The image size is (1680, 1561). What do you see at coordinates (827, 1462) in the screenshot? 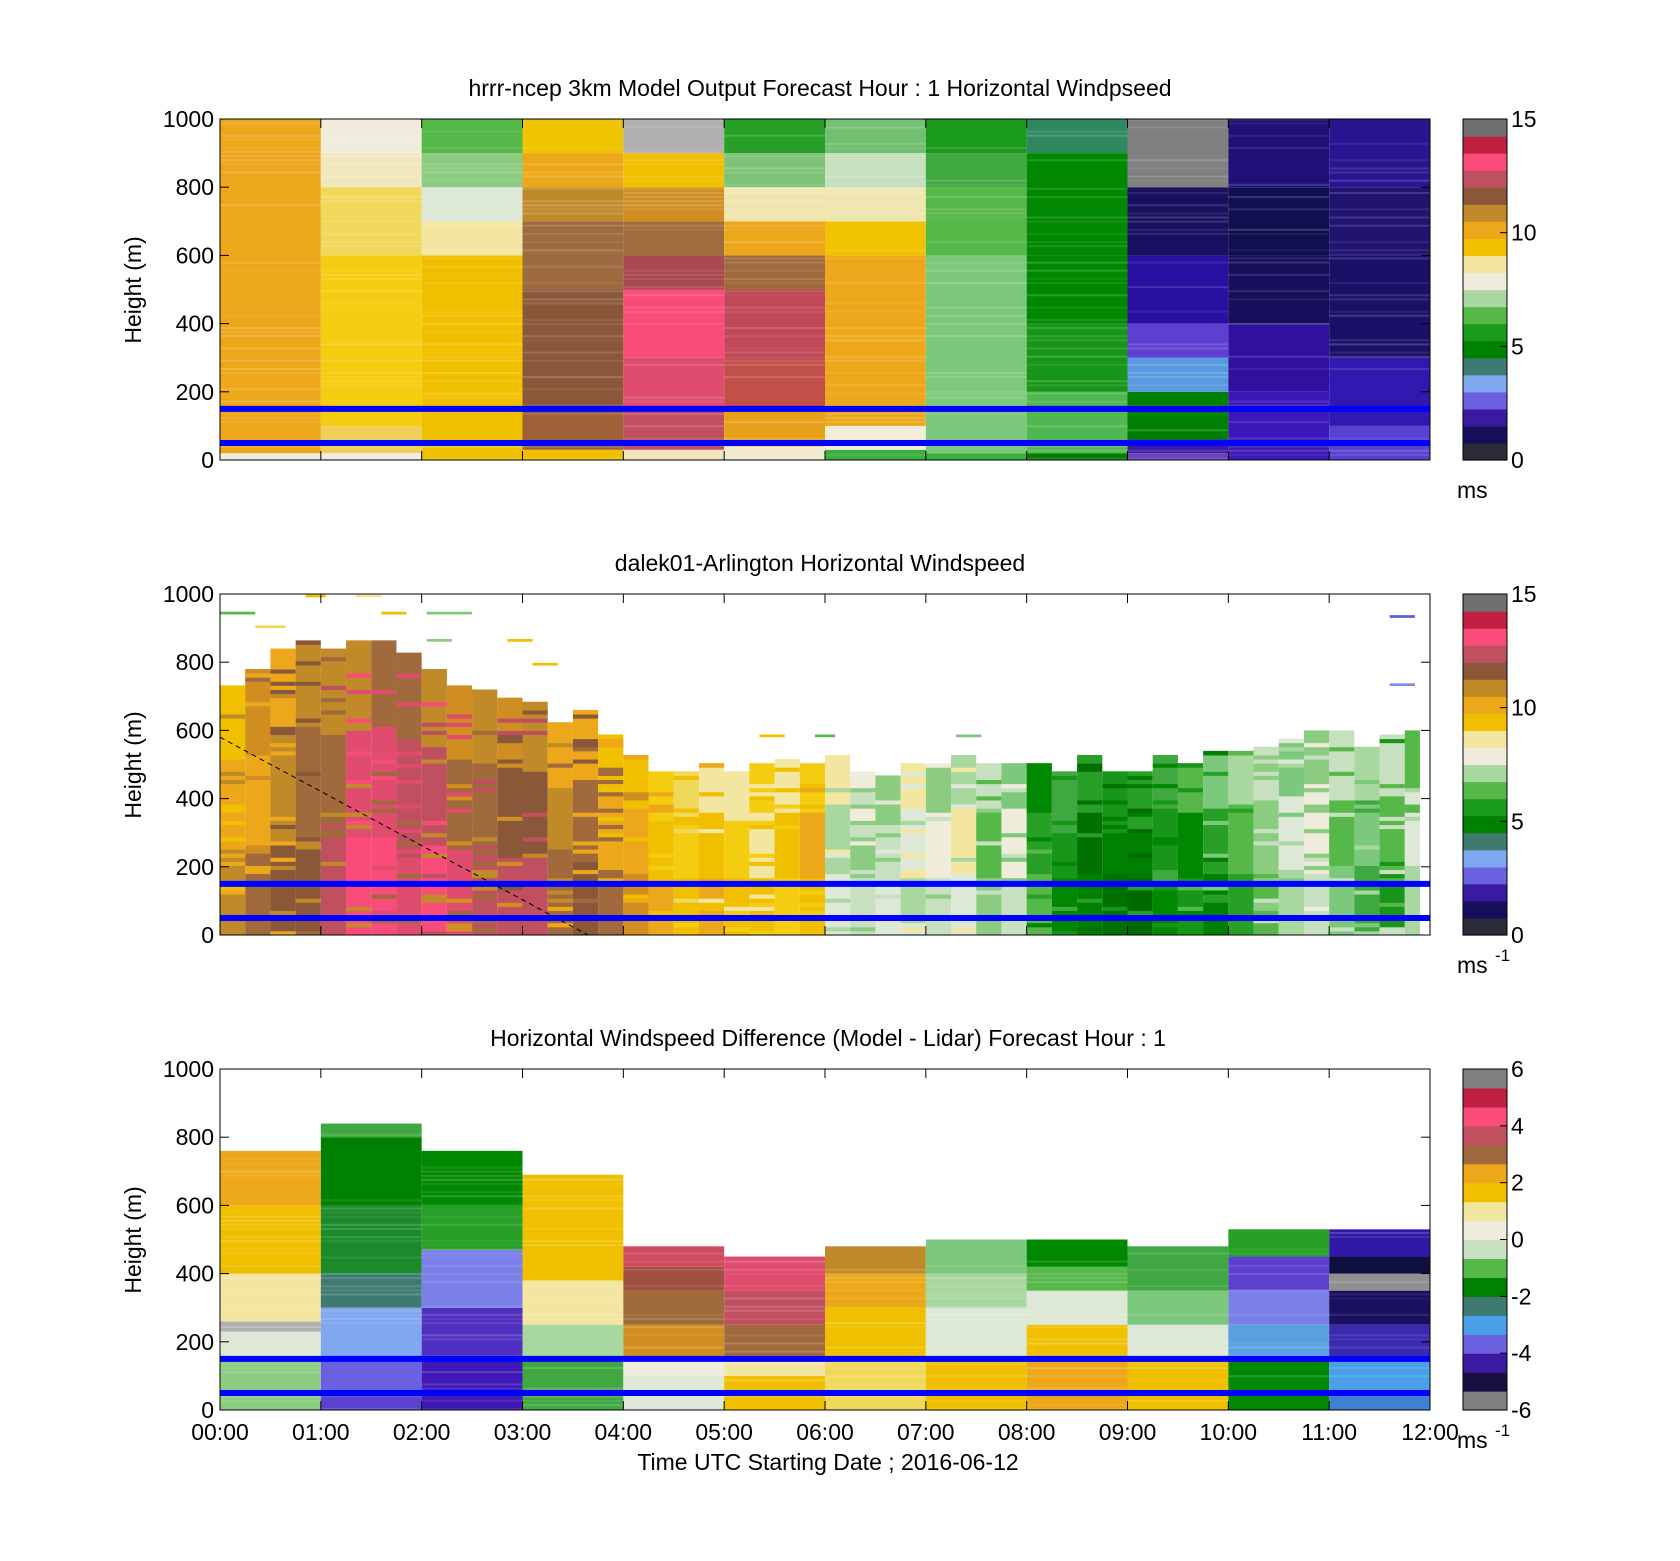
I see `panel-difference-xlabel: Time UTC Starting Date ; 2016-06-12` at bounding box center [827, 1462].